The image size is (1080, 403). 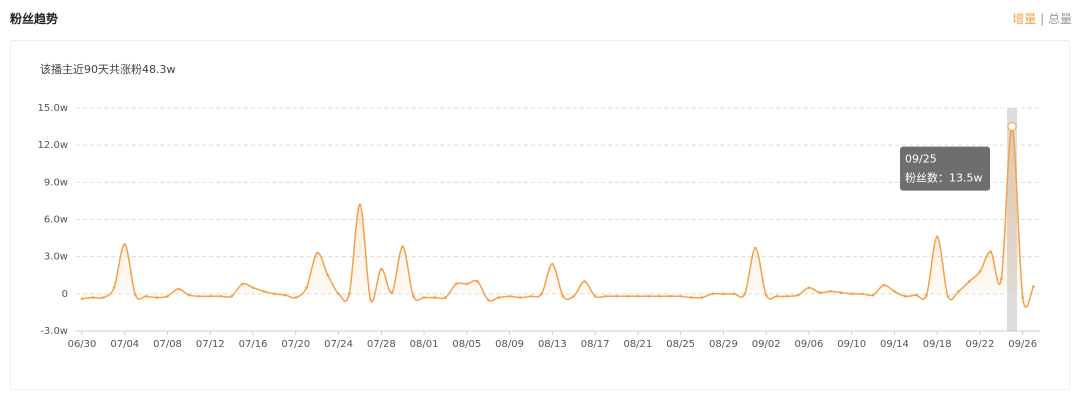 What do you see at coordinates (253, 344) in the screenshot?
I see `x-tick-label: 07/16` at bounding box center [253, 344].